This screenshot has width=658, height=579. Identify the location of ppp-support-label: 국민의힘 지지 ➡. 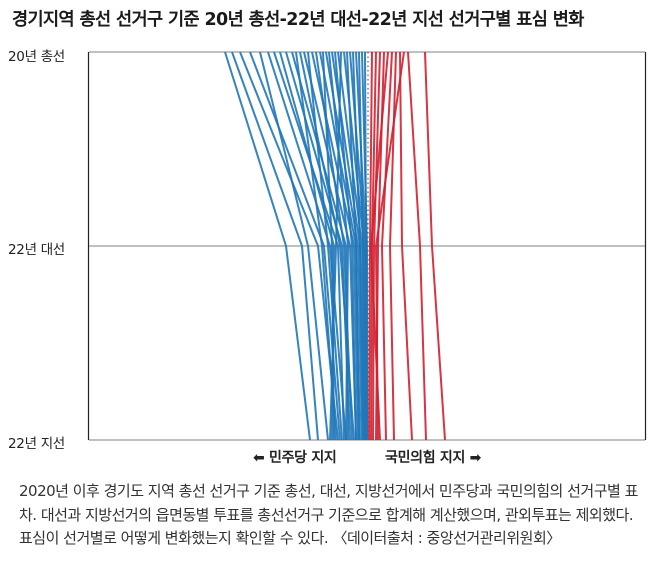
(433, 457).